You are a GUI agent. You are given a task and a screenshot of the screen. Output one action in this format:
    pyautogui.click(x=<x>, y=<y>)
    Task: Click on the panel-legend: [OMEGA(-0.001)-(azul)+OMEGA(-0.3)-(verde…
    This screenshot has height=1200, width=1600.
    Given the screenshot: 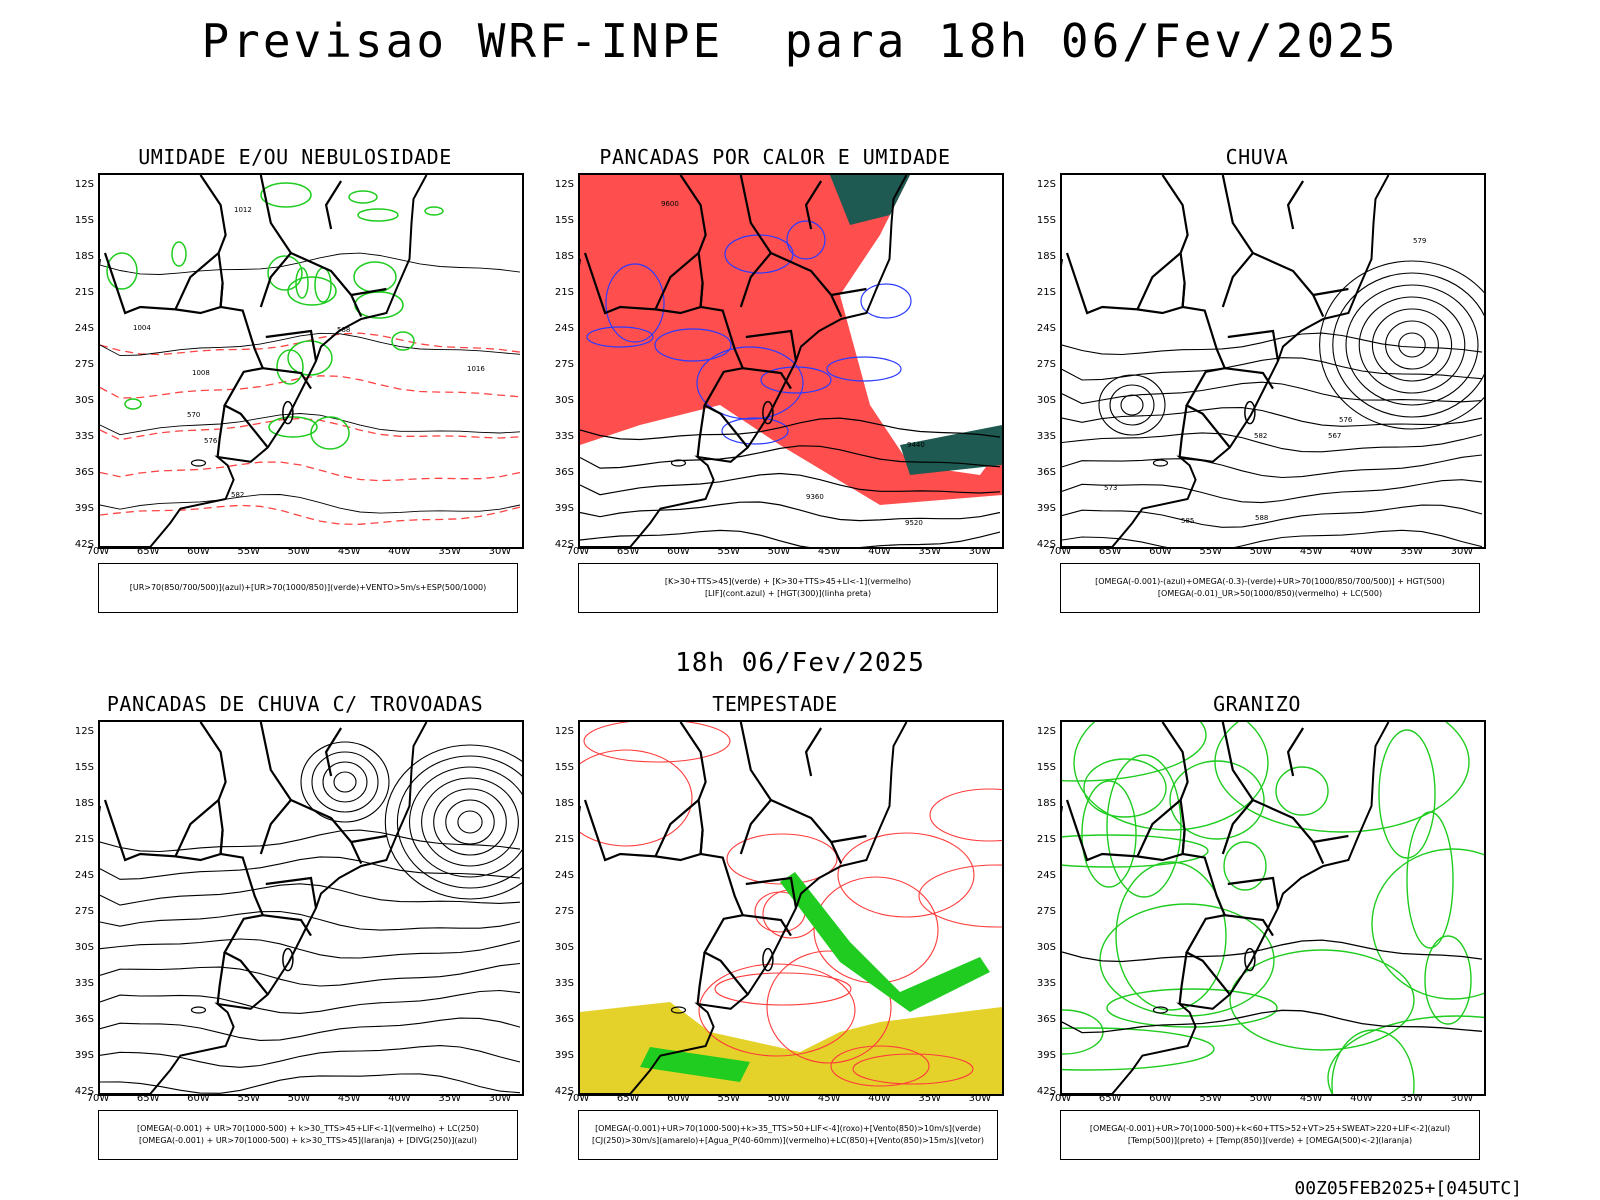 What is the action you would take?
    pyautogui.click(x=1270, y=588)
    